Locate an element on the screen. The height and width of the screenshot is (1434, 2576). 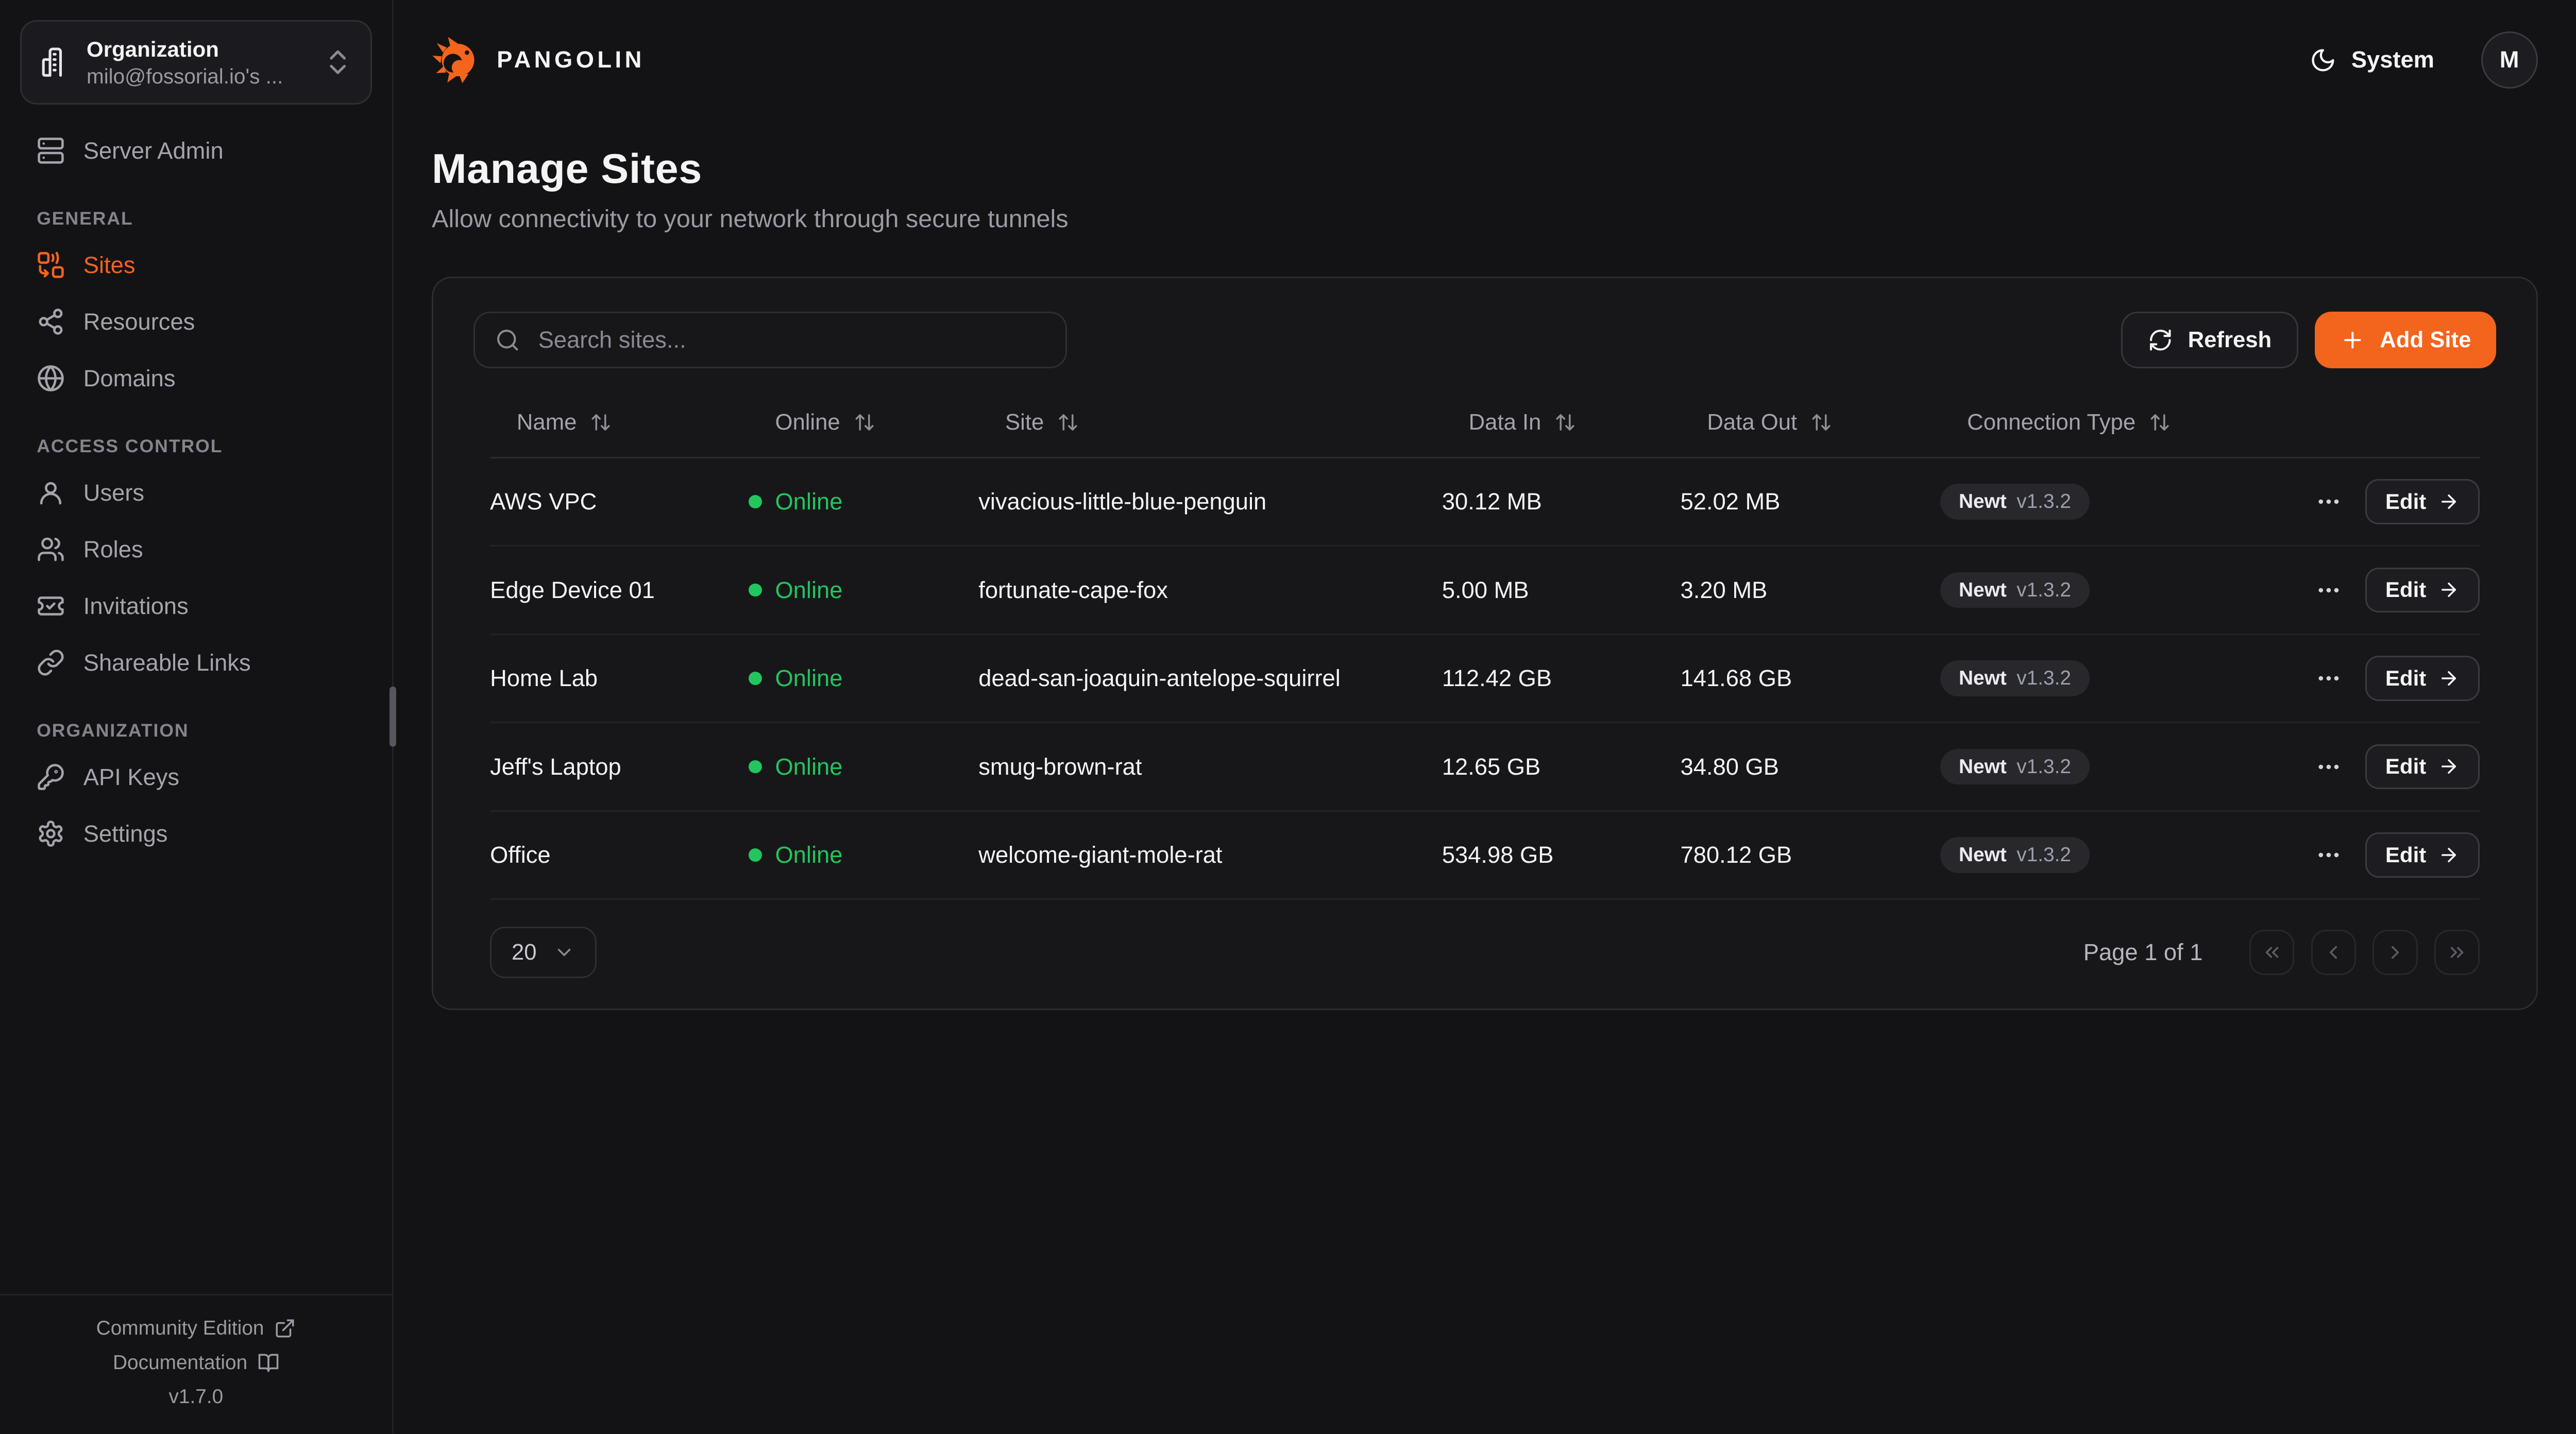
data-in-cell: 5.00 MB is located at coordinates (1485, 589).